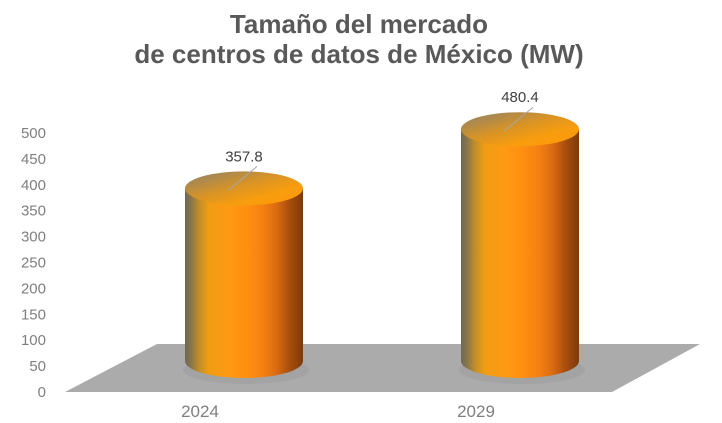 The width and height of the screenshot is (722, 423). What do you see at coordinates (33, 288) in the screenshot?
I see `y-axis-tick-200: 200` at bounding box center [33, 288].